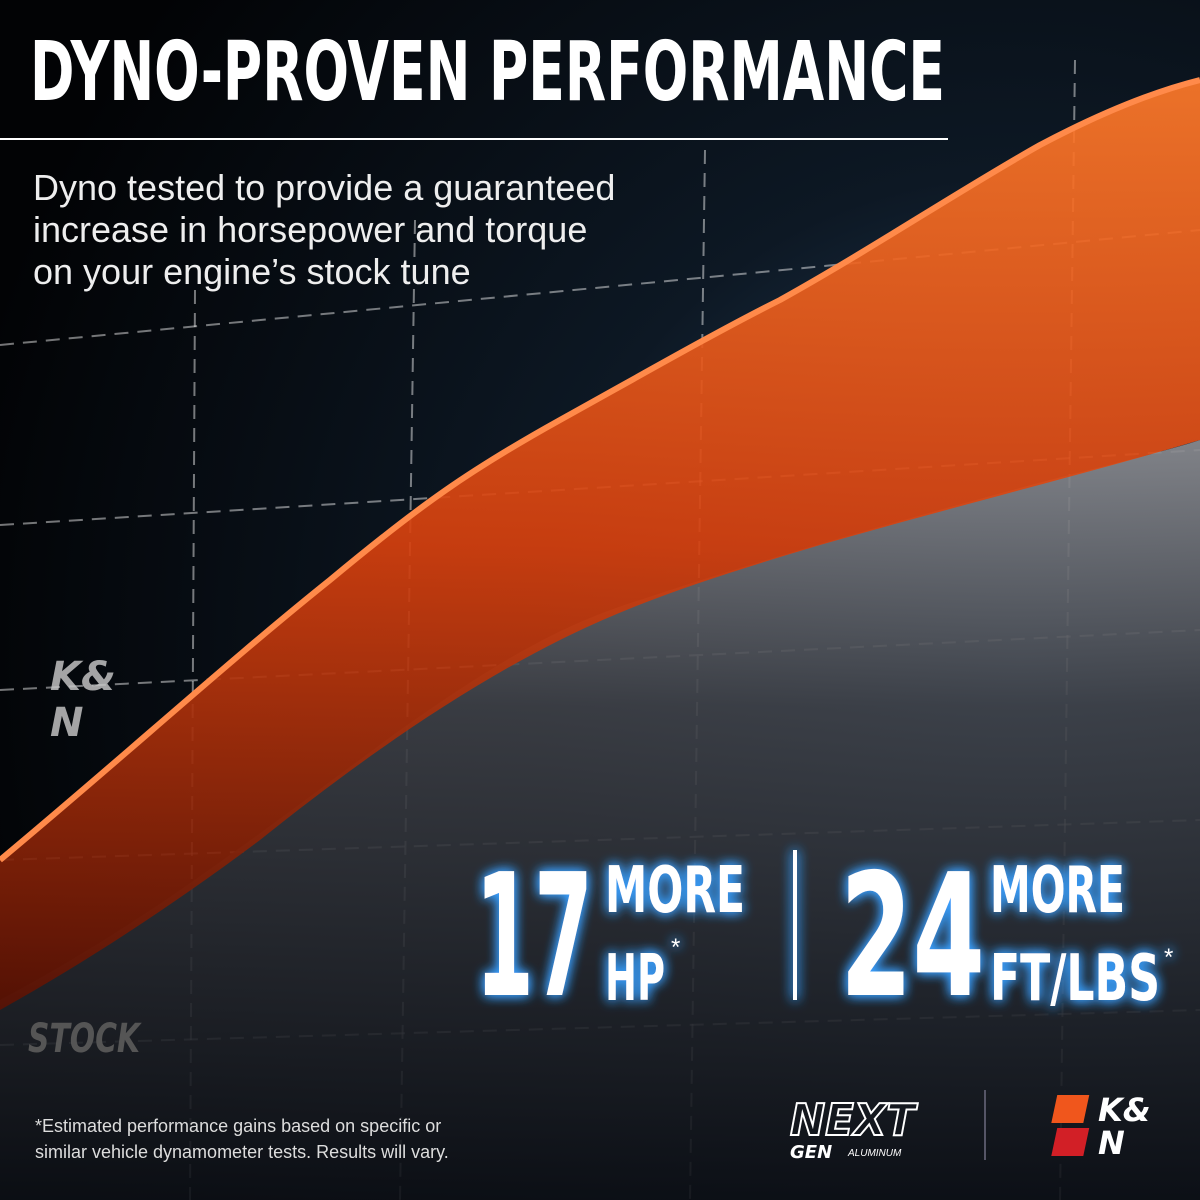  Describe the element at coordinates (854, 1120) in the screenshot. I see `nextgen-word: NEXT` at that location.